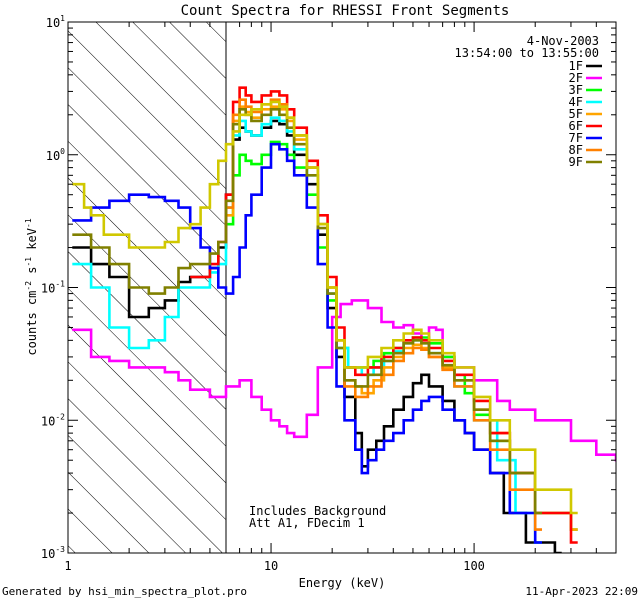 Image resolution: width=640 pixels, height=600 pixels. Describe the element at coordinates (576, 90) in the screenshot. I see `legend-label-3F: 3F` at that location.